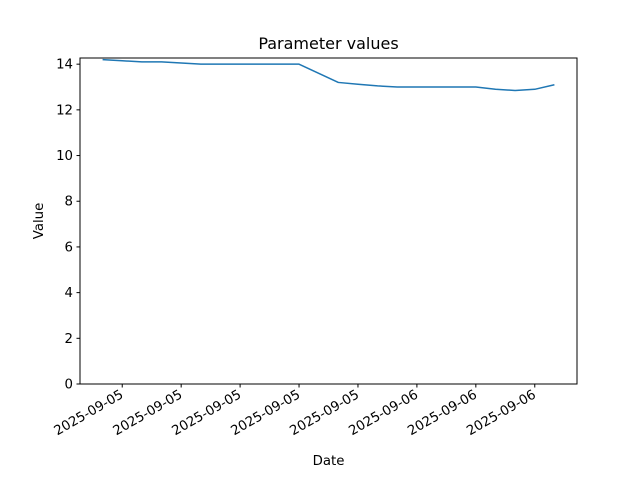  I want to click on x-axis-label: Date, so click(329, 461).